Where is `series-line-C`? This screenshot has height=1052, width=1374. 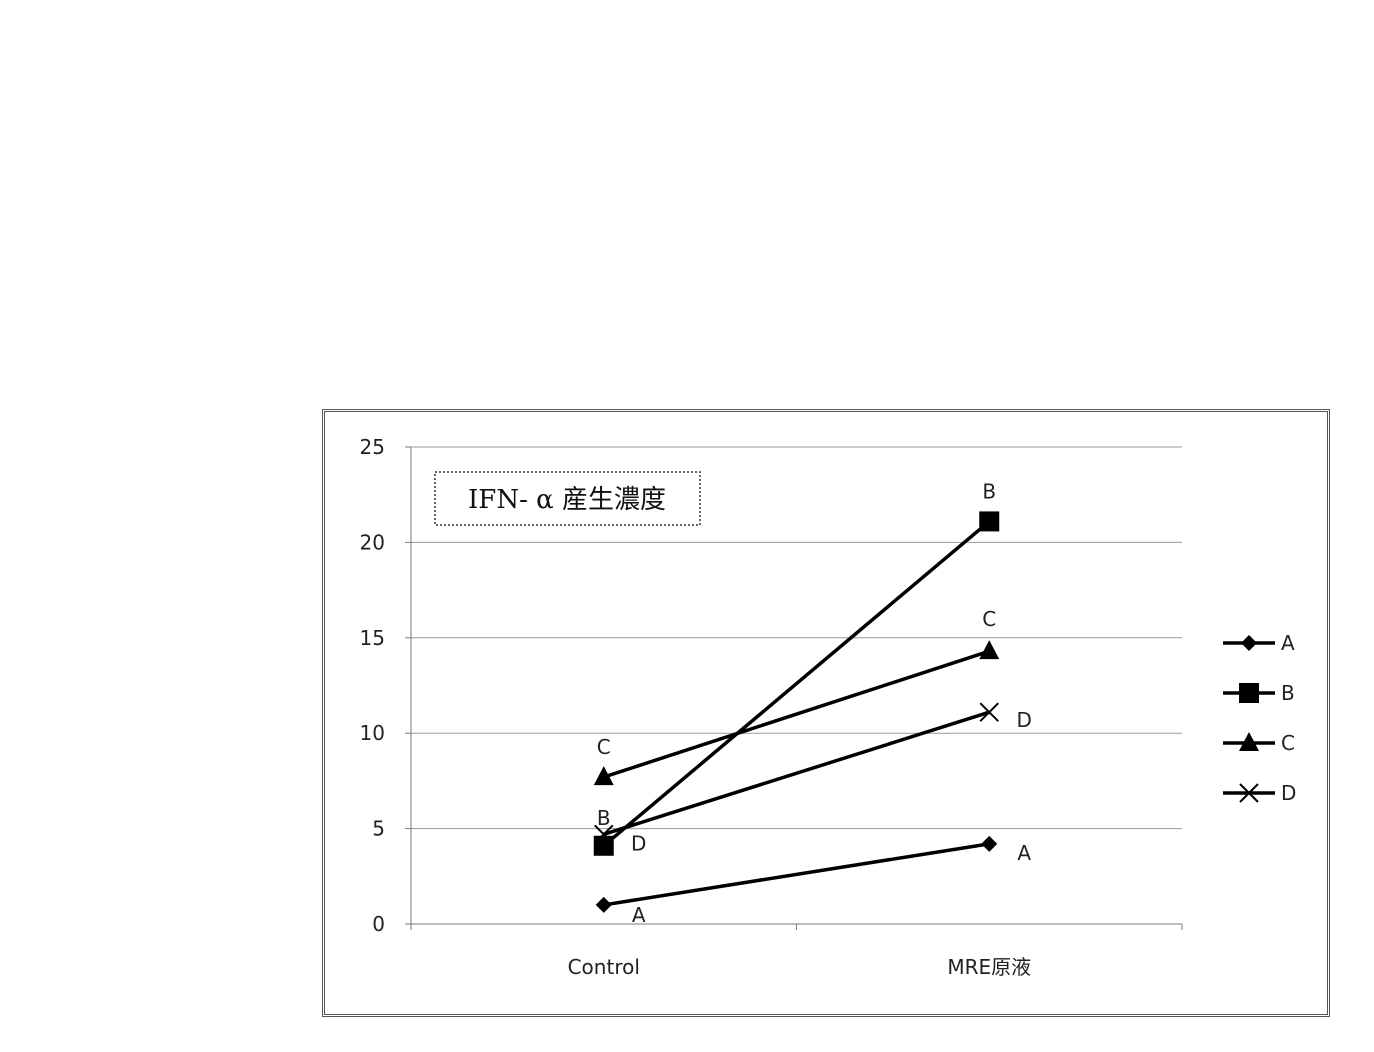
series-line-C is located at coordinates (796, 714).